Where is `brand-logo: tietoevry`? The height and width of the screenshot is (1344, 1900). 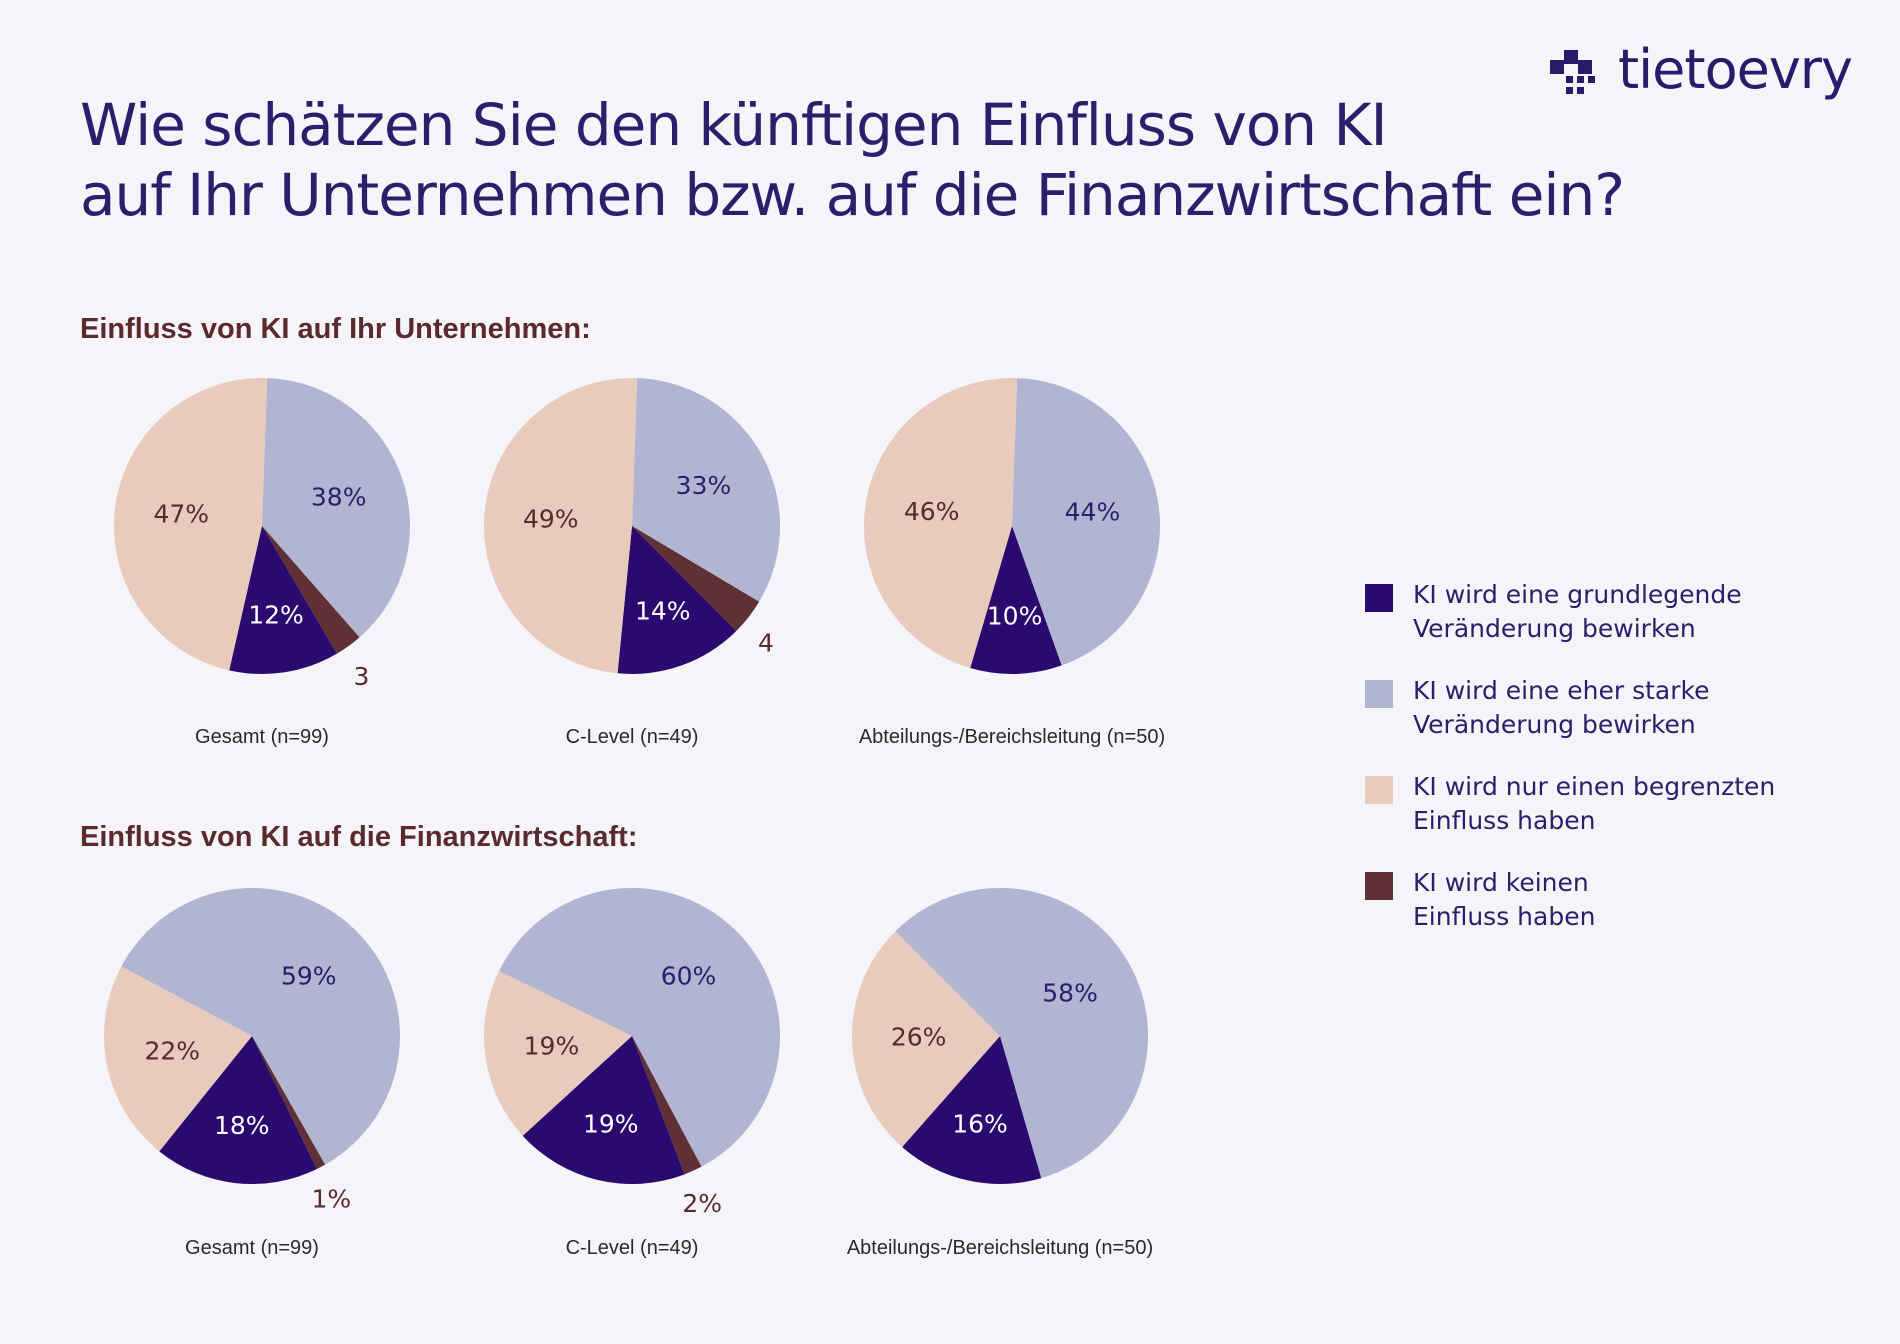 brand-logo: tietoevry is located at coordinates (1701, 72).